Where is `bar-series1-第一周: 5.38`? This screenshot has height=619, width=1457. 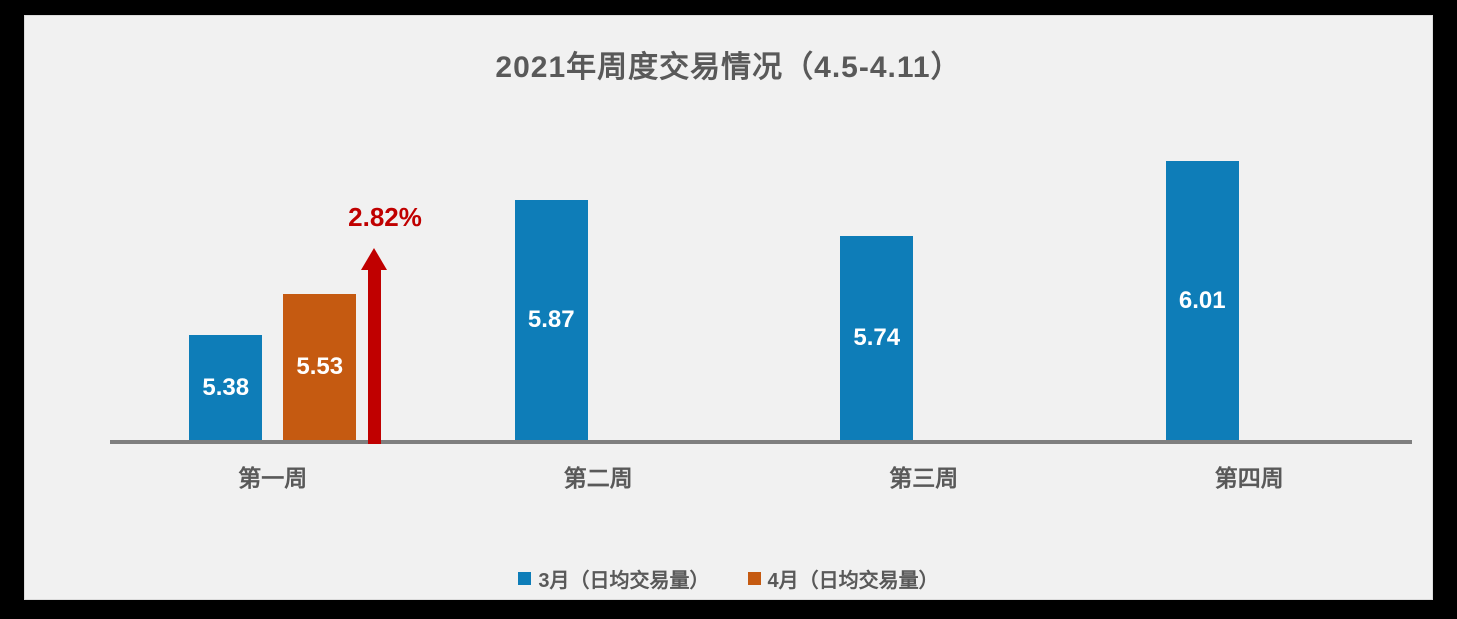 bar-series1-第一周: 5.38 is located at coordinates (226, 387).